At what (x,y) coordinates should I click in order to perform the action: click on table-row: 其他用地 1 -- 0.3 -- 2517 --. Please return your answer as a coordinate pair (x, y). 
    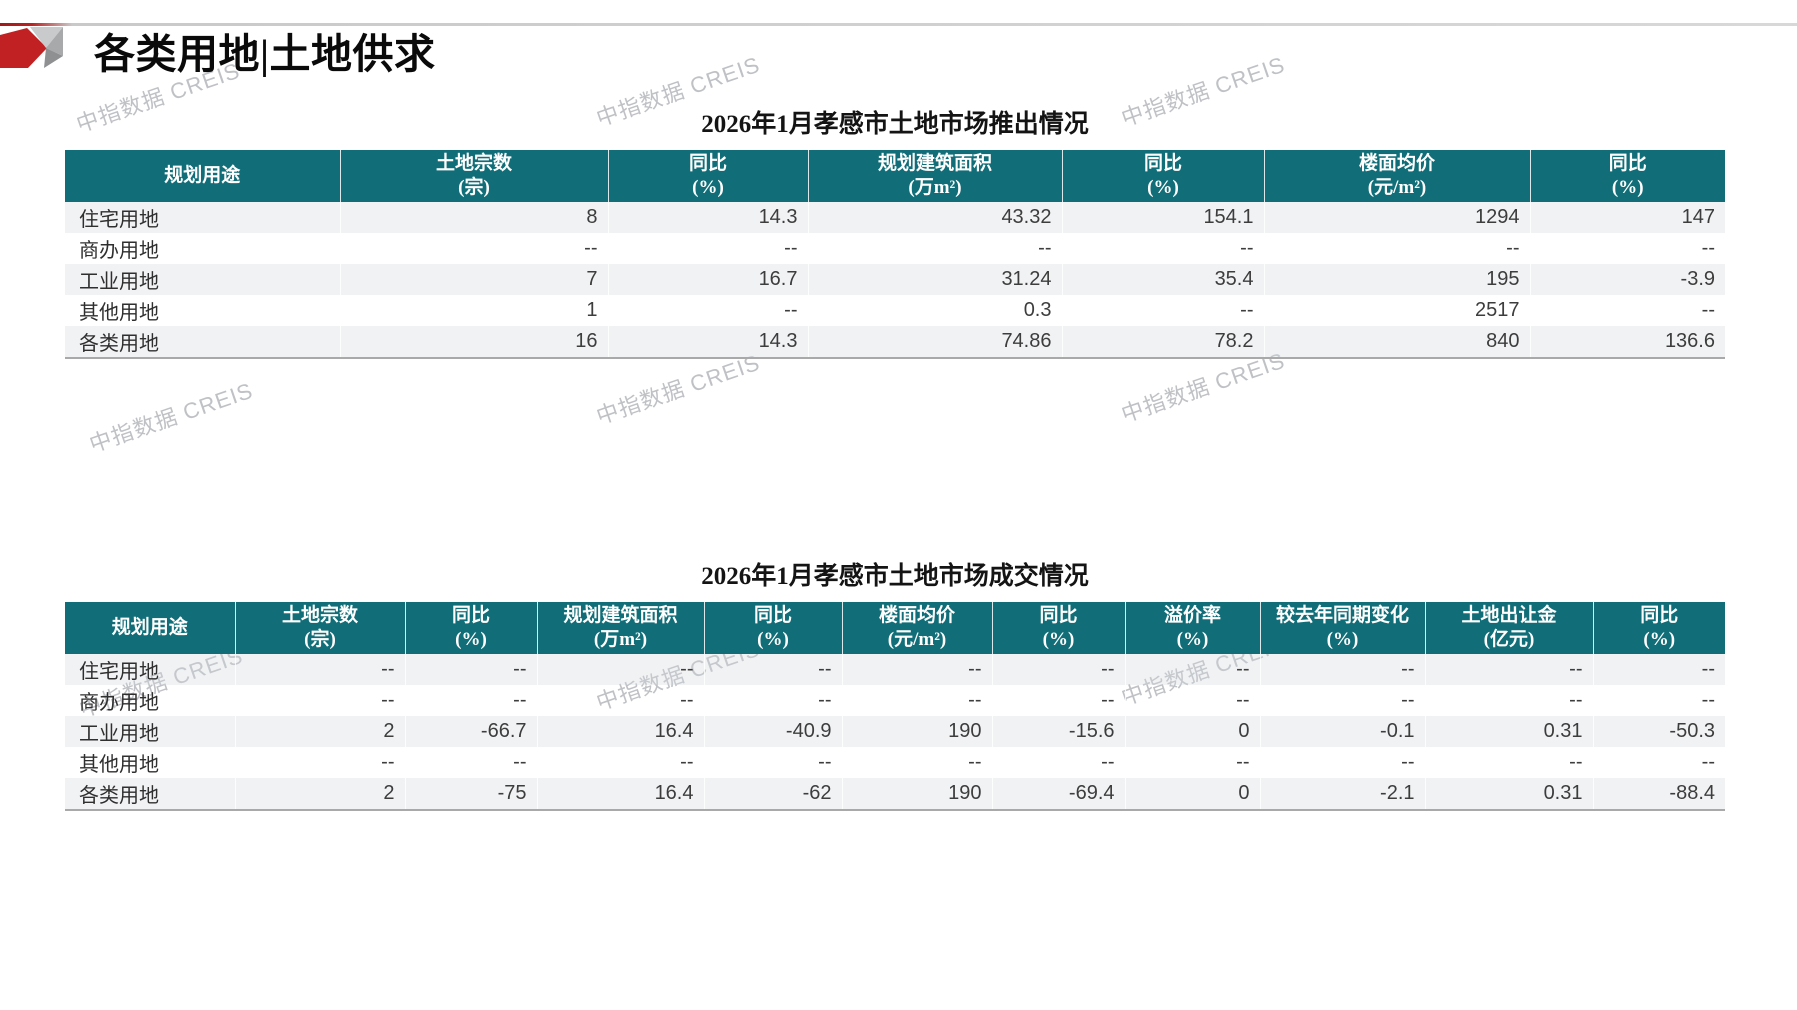
    Looking at the image, I should click on (895, 310).